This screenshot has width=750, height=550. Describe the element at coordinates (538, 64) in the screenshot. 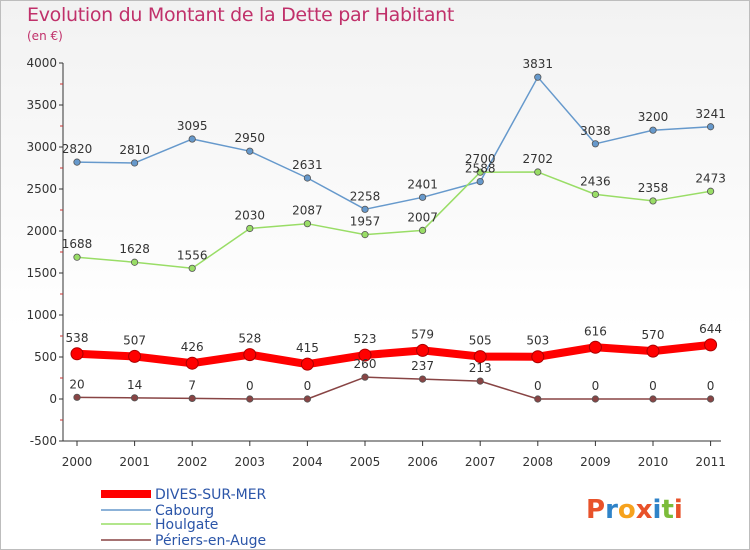

I see `data-label: 3831` at that location.